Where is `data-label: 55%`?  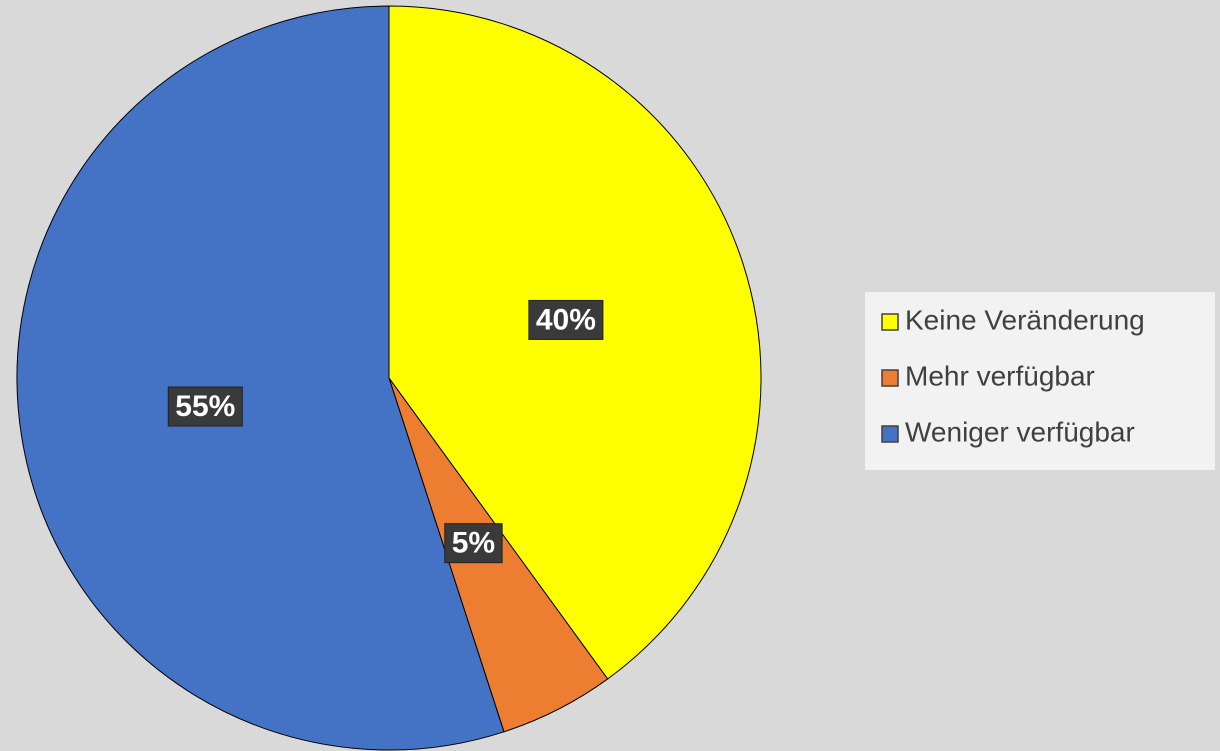 data-label: 55% is located at coordinates (205, 406).